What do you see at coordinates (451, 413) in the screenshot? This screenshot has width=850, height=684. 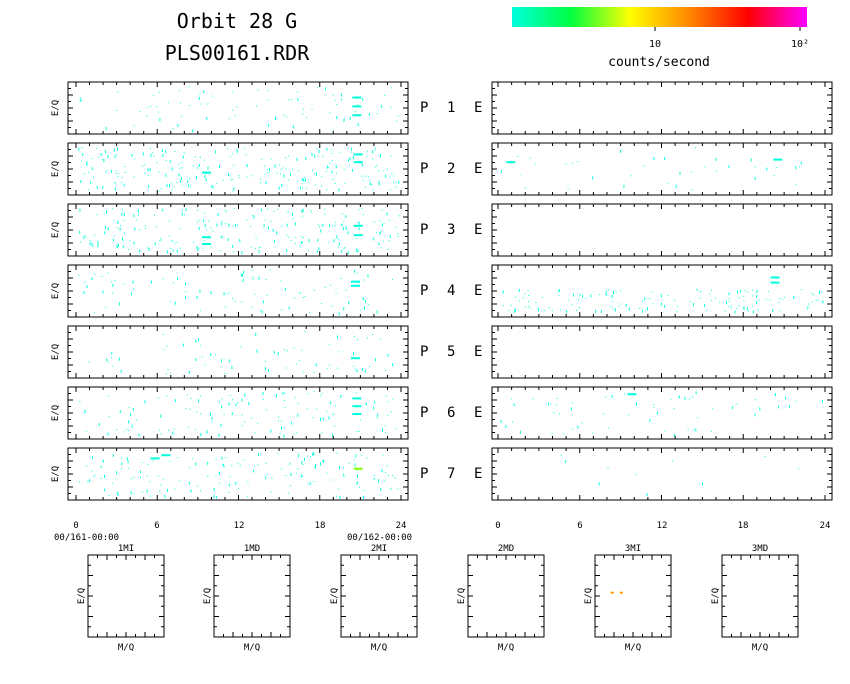 I see `panel-number-label: 6` at bounding box center [451, 413].